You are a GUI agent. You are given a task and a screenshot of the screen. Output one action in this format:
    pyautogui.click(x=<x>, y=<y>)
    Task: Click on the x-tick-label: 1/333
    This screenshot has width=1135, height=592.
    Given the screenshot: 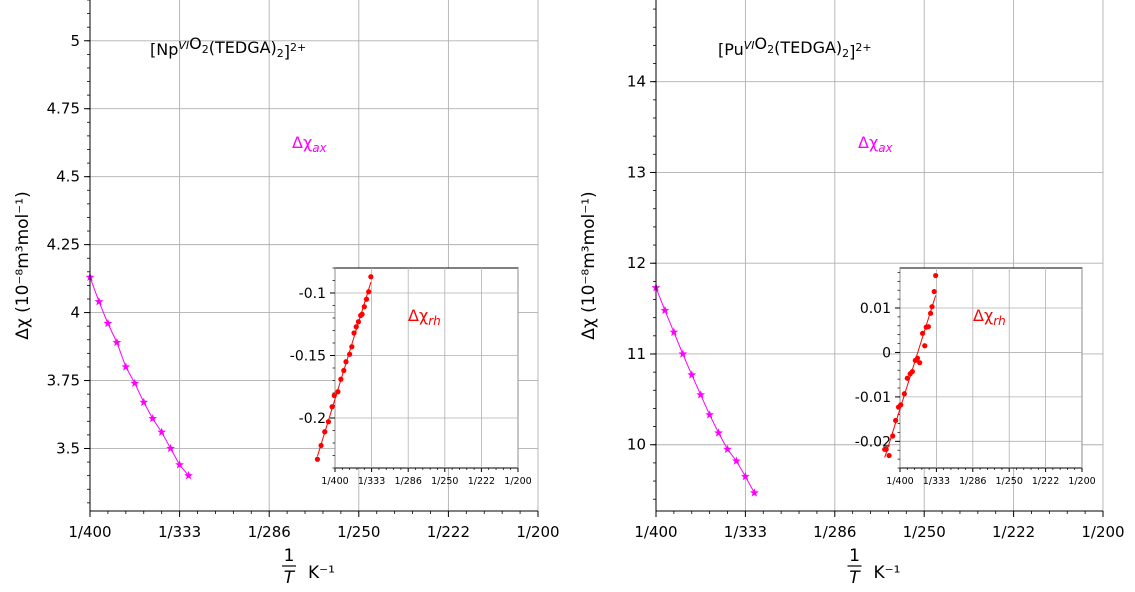 What is the action you would take?
    pyautogui.click(x=179, y=532)
    